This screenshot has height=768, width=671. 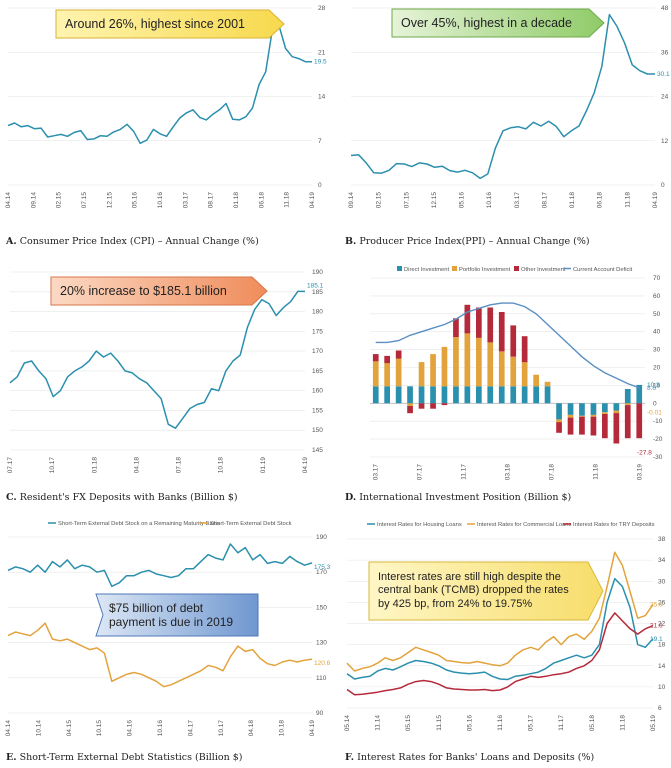 I want to click on d-ytick-label: 50, so click(x=657, y=314).